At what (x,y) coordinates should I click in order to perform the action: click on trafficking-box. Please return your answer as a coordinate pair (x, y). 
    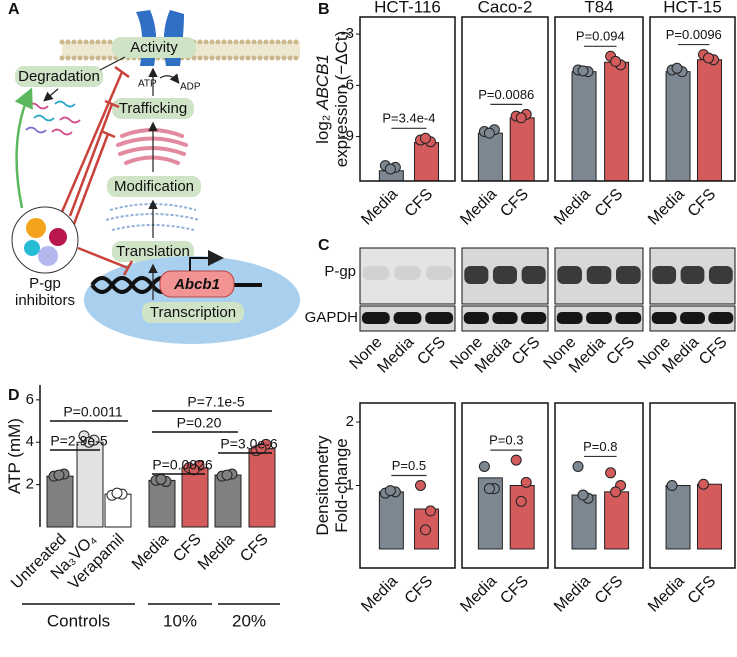
    Looking at the image, I should click on (153, 108).